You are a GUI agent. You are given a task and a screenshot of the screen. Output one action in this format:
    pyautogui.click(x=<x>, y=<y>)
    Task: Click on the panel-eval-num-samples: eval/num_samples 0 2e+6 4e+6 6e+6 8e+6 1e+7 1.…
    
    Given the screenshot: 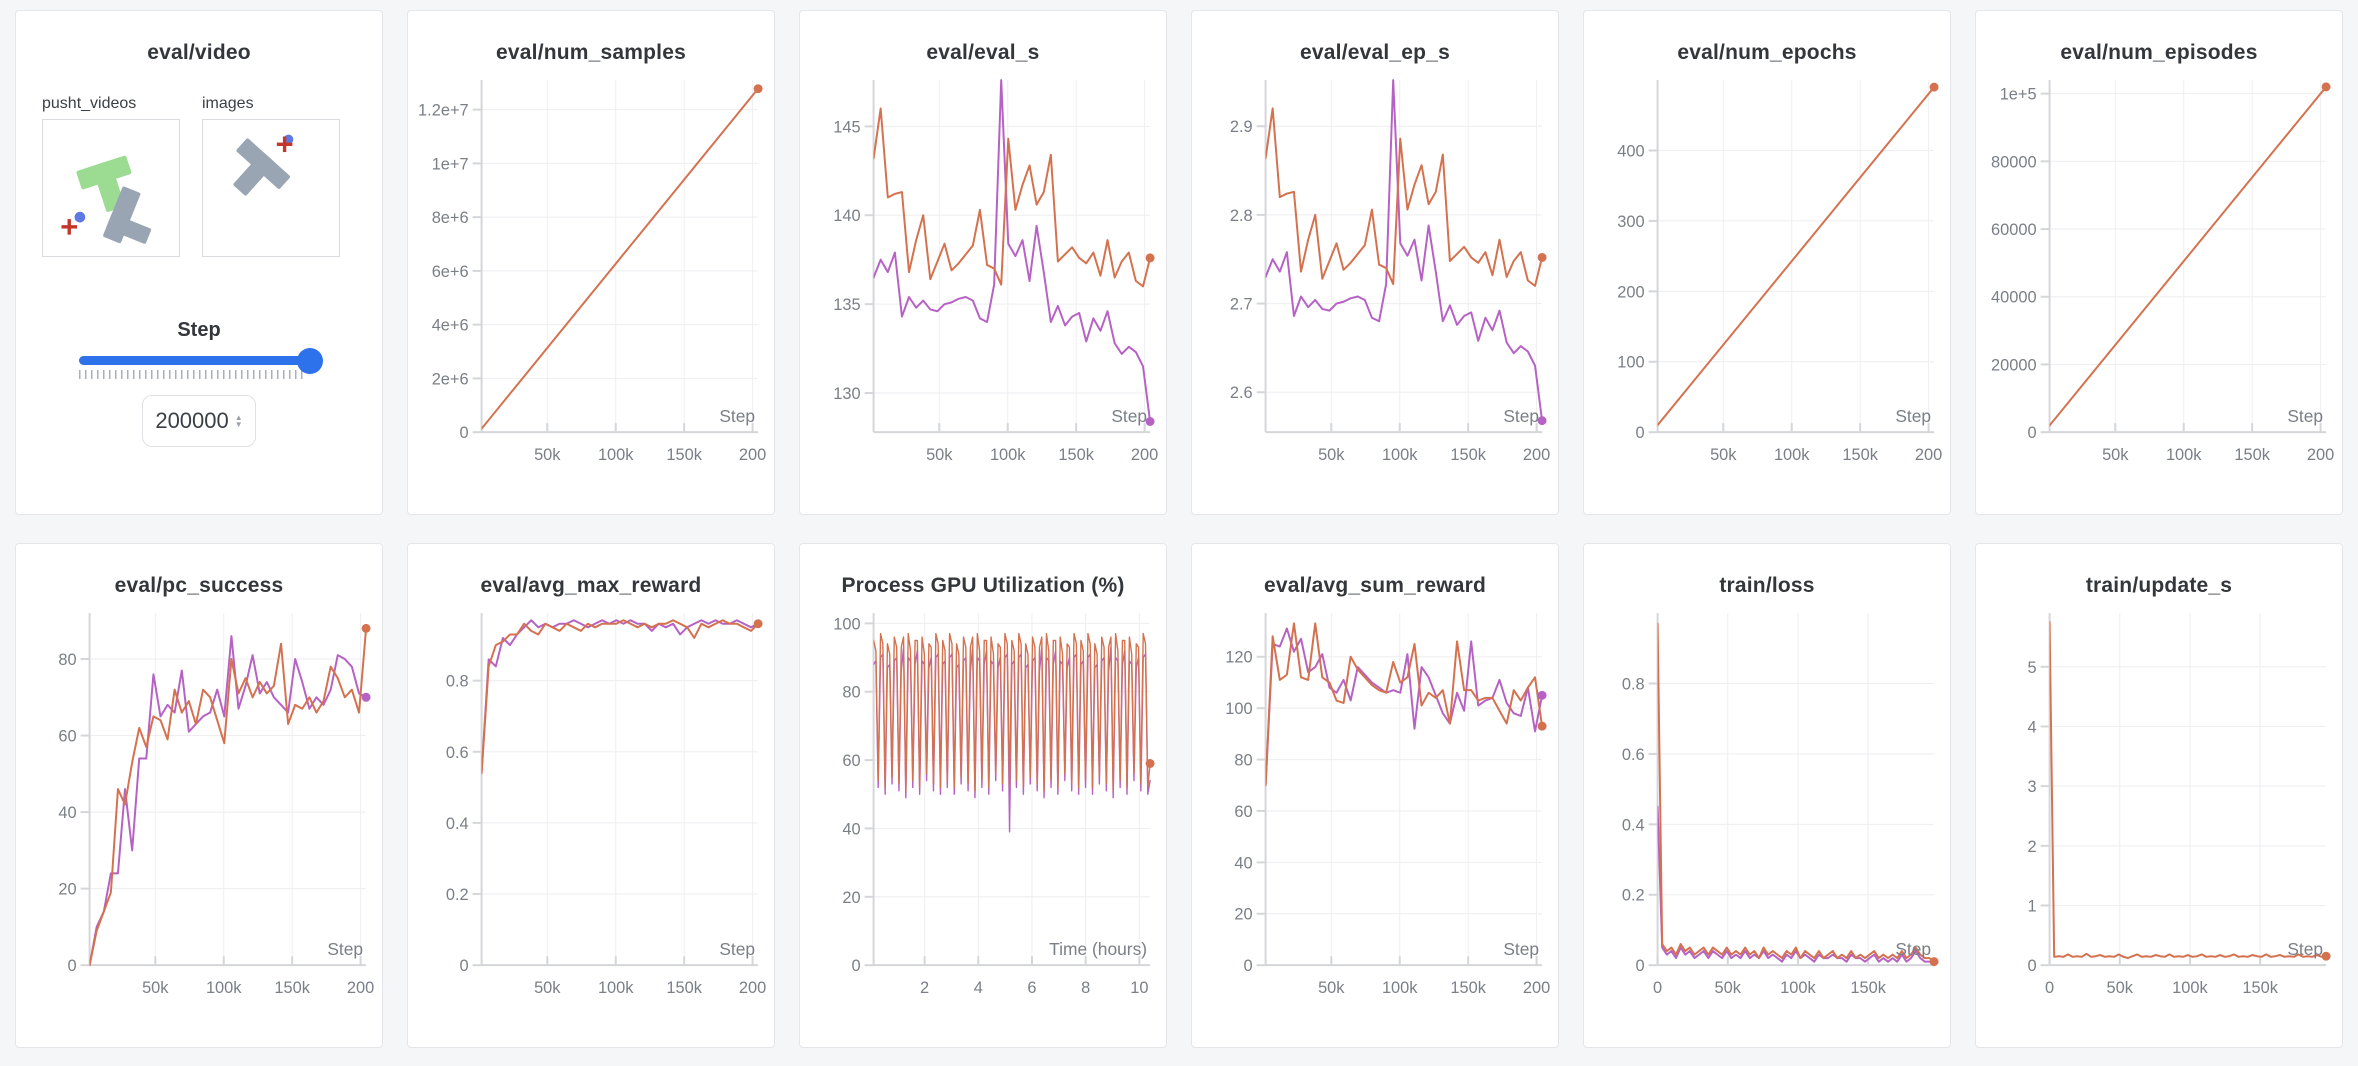 What is the action you would take?
    pyautogui.click(x=591, y=262)
    